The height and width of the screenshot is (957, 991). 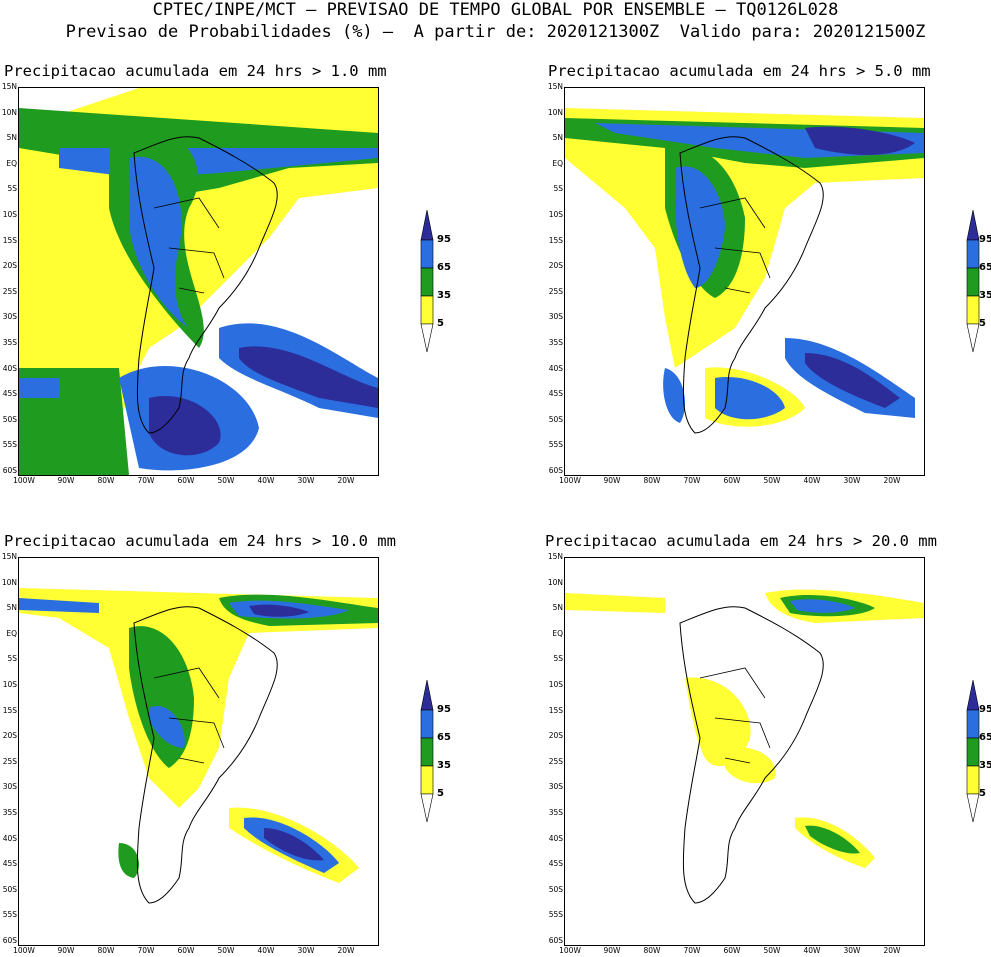 I want to click on legend-3-label-5: 5, so click(x=440, y=793).